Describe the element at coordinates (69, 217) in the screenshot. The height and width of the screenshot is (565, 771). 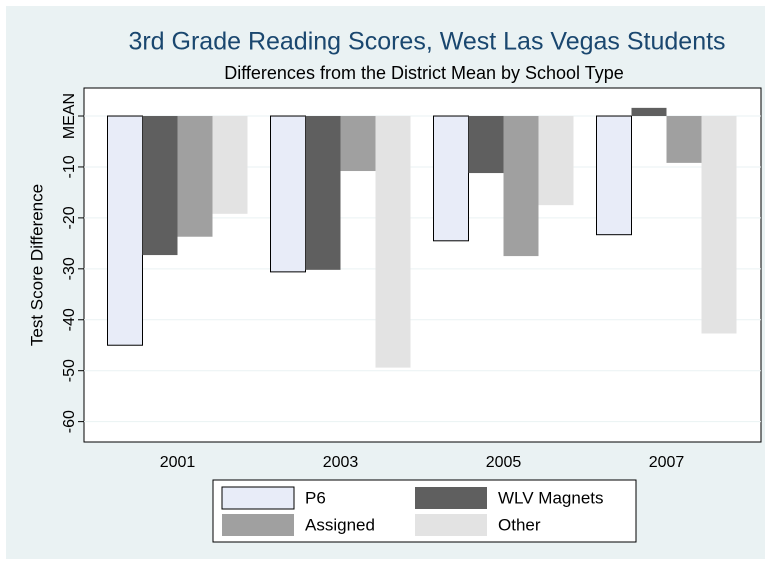
I see `y-tick-label: -20` at that location.